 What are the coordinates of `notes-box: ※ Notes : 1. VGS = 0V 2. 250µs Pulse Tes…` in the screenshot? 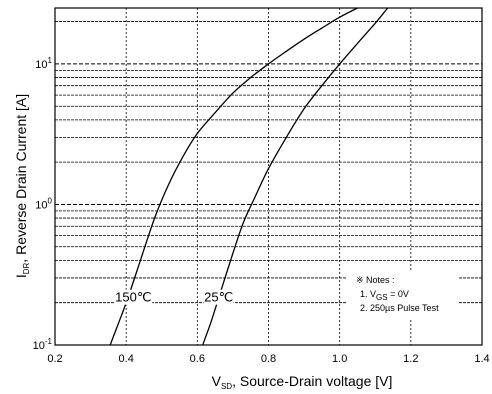 It's located at (402, 295).